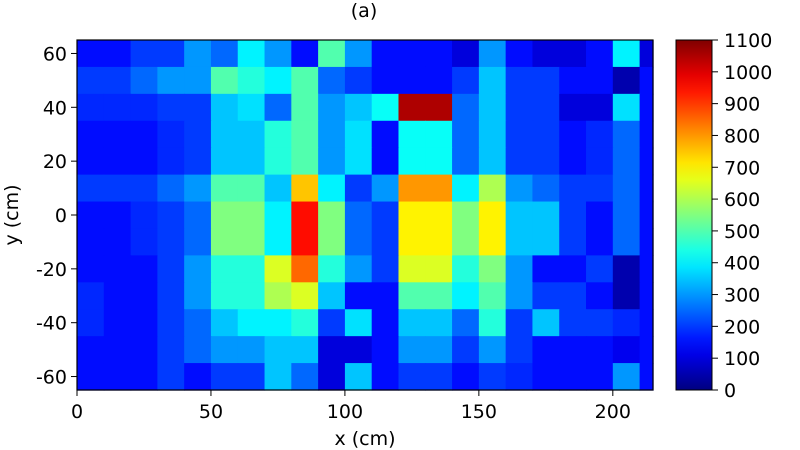 Image resolution: width=800 pixels, height=450 pixels. Describe the element at coordinates (742, 136) in the screenshot. I see `colorbar-tick-label: 800` at that location.